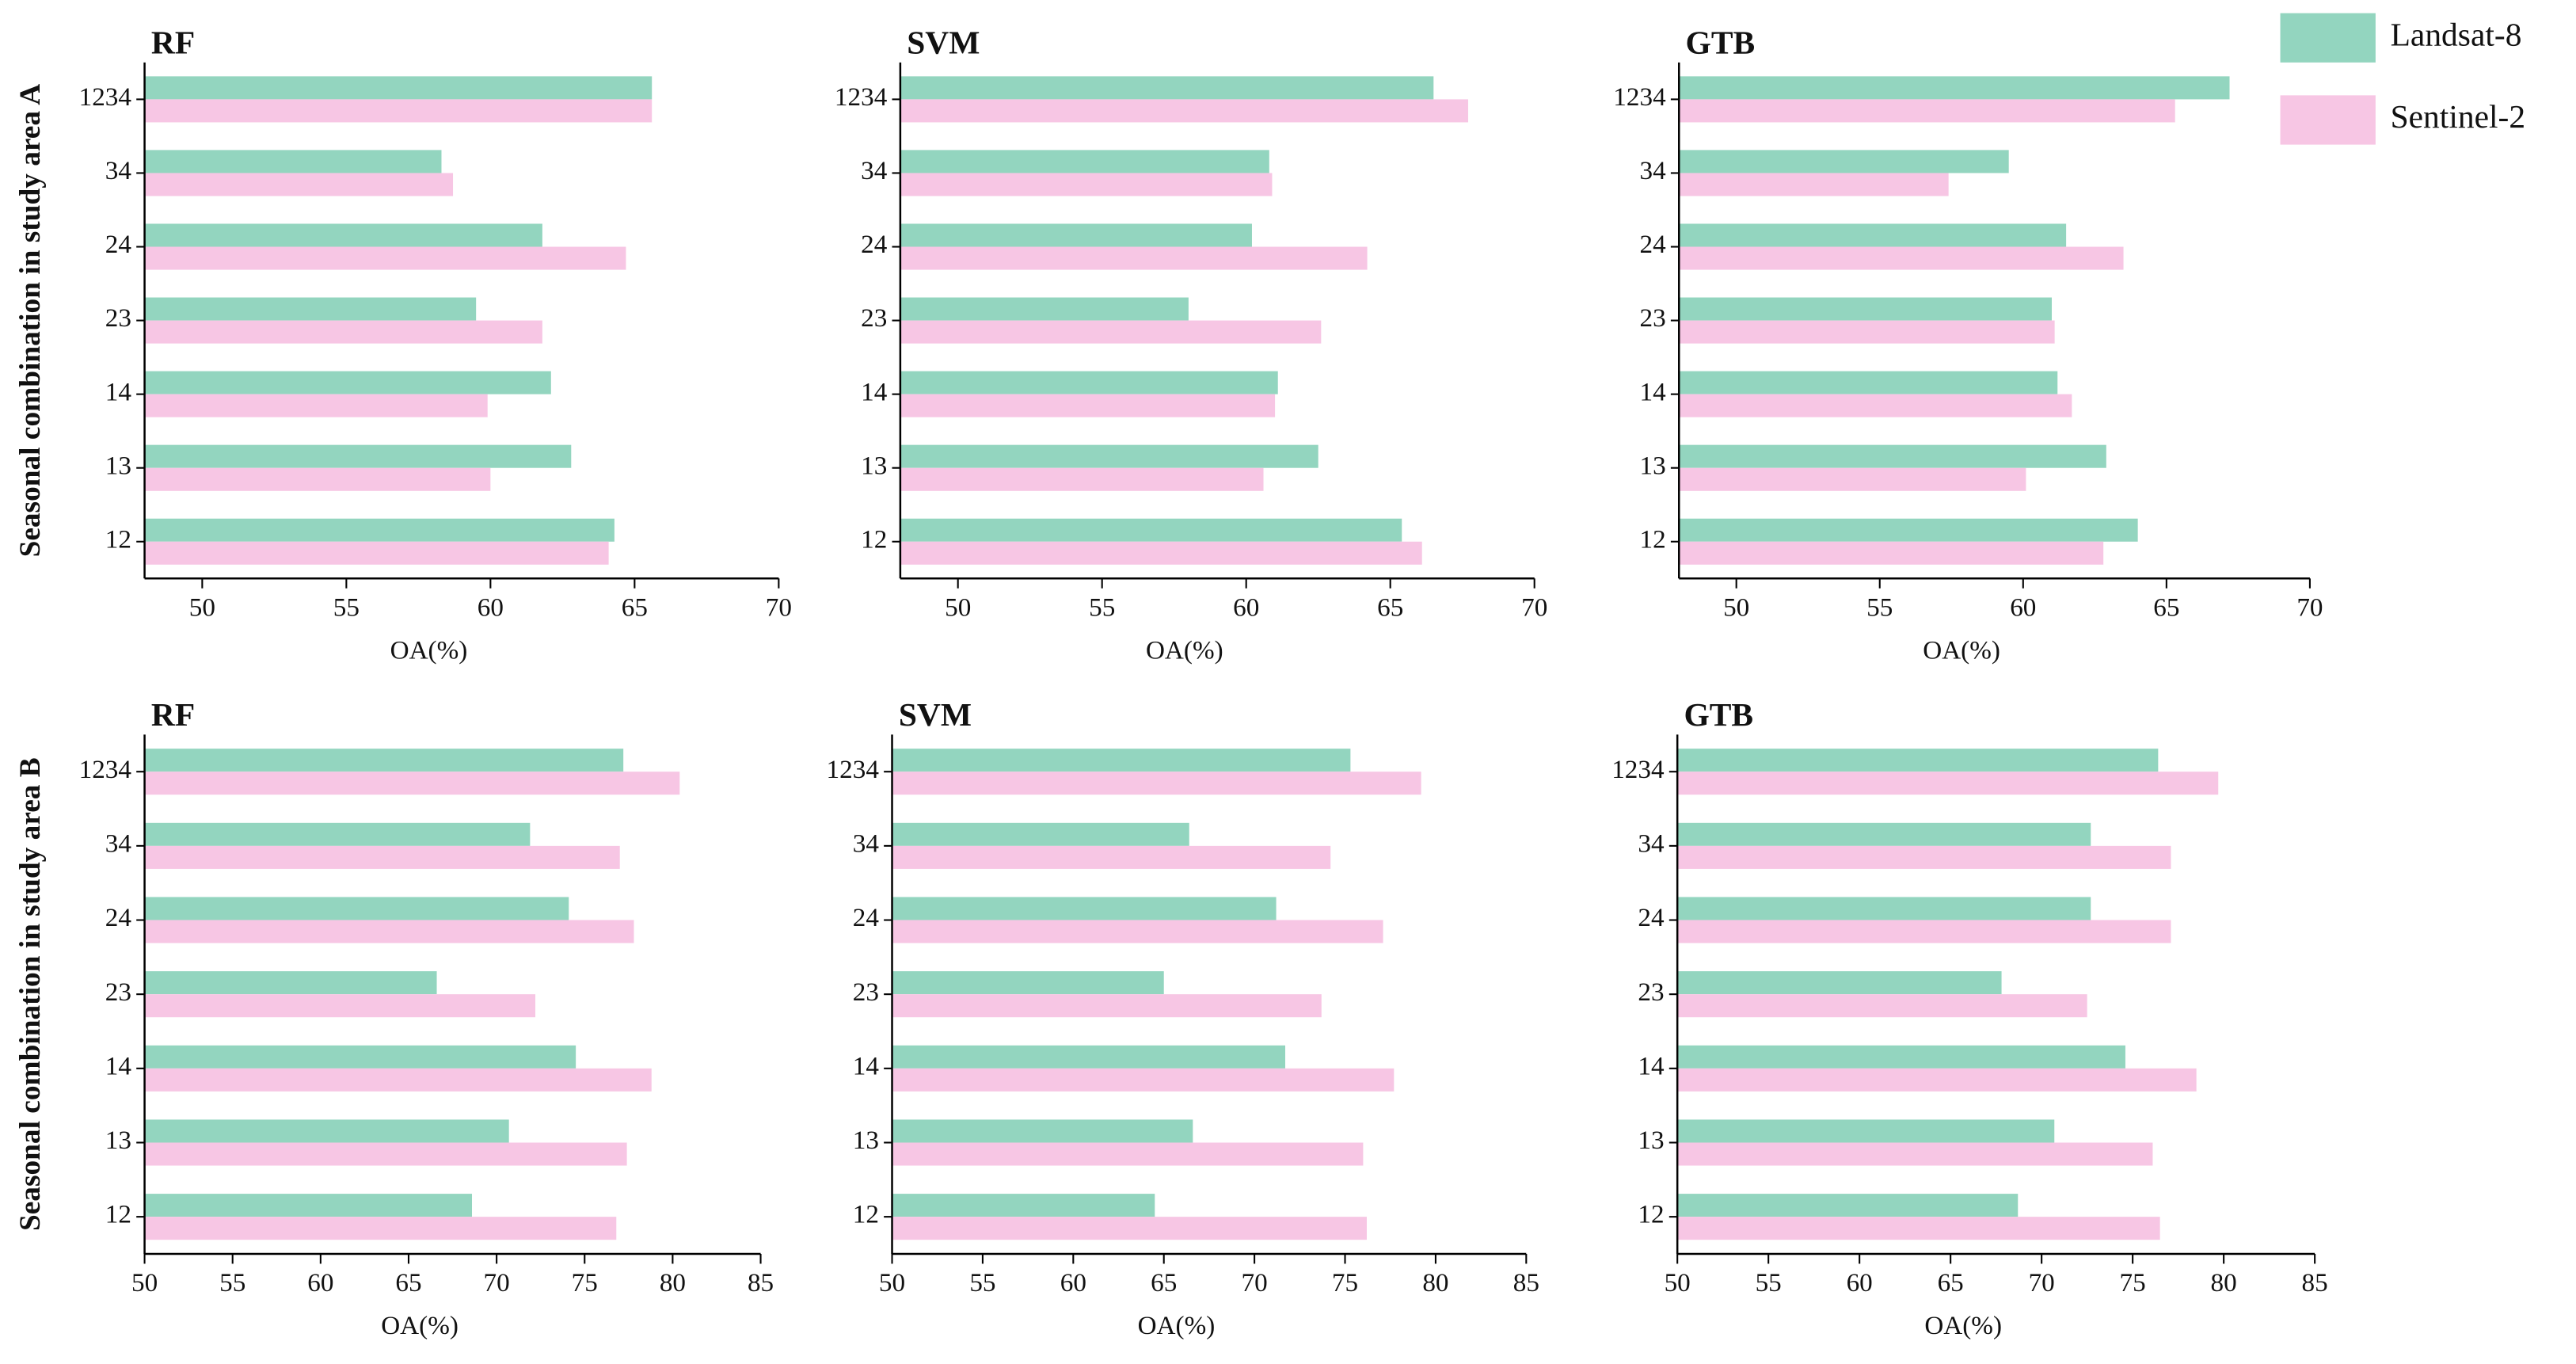 Image resolution: width=2576 pixels, height=1364 pixels. Describe the element at coordinates (1968, 345) in the screenshot. I see `panel: GTB 1234 34 24 23 14 13 12 50 55 60 65 70 OA(%)` at that location.